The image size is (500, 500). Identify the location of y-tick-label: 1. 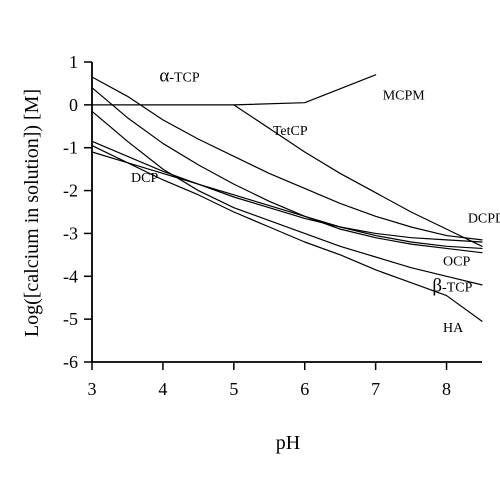
(73, 62).